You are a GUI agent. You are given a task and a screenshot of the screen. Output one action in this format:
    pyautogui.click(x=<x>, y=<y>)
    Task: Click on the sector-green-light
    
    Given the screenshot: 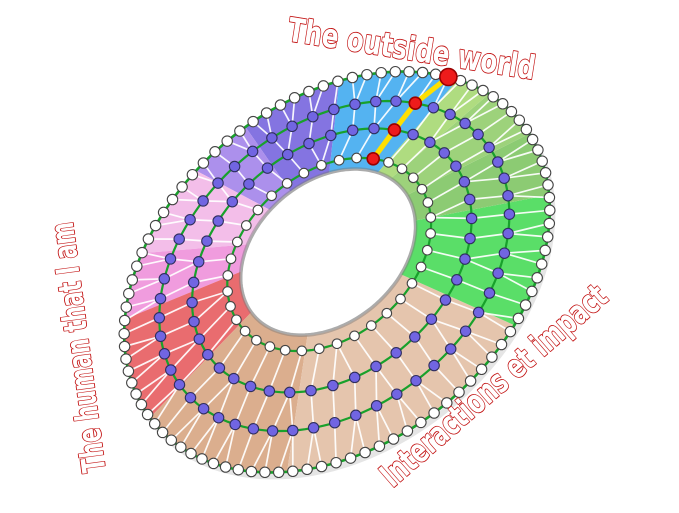 What is the action you would take?
    pyautogui.click(x=430, y=132)
    